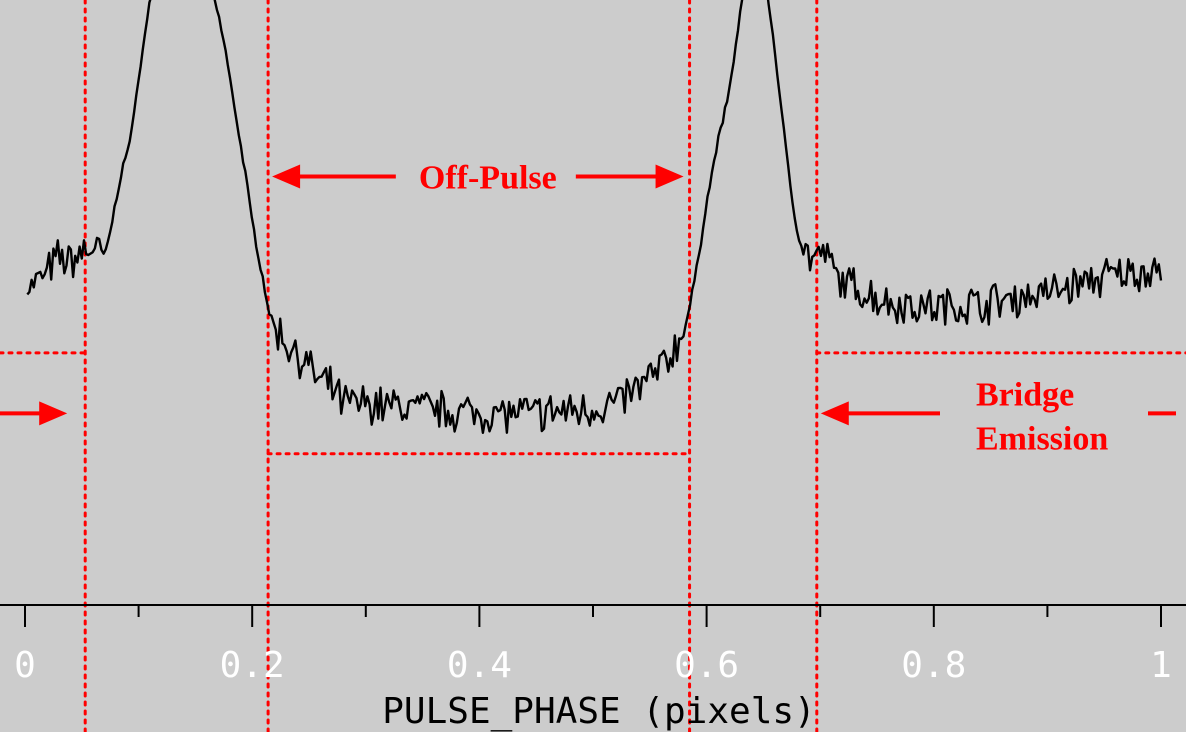  Describe the element at coordinates (53, 413) in the screenshot. I see `left-arrow-head` at that location.